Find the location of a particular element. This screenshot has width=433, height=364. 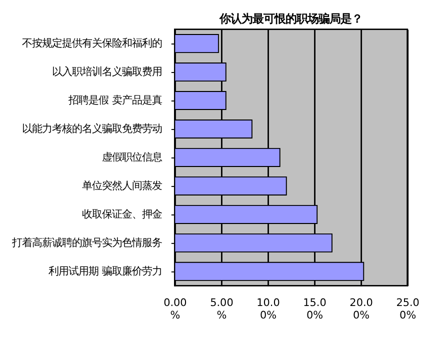

x-tick-label: 10.00% is located at coordinates (268, 309).